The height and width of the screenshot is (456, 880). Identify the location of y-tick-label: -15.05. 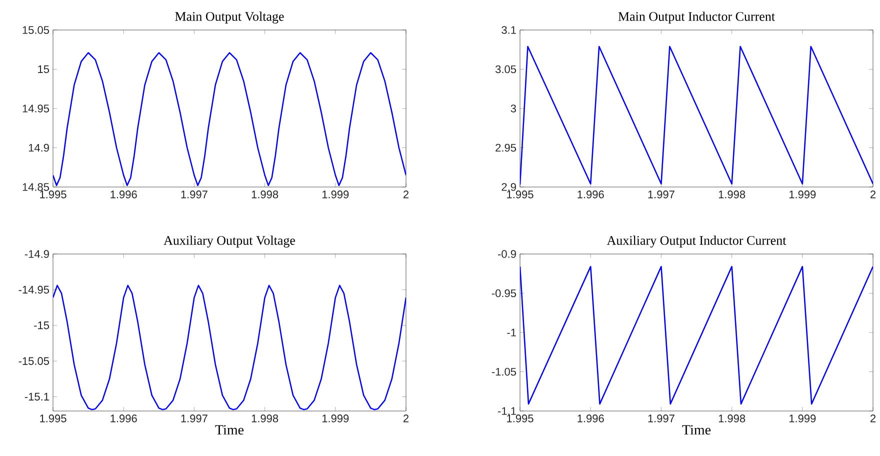
(34, 361).